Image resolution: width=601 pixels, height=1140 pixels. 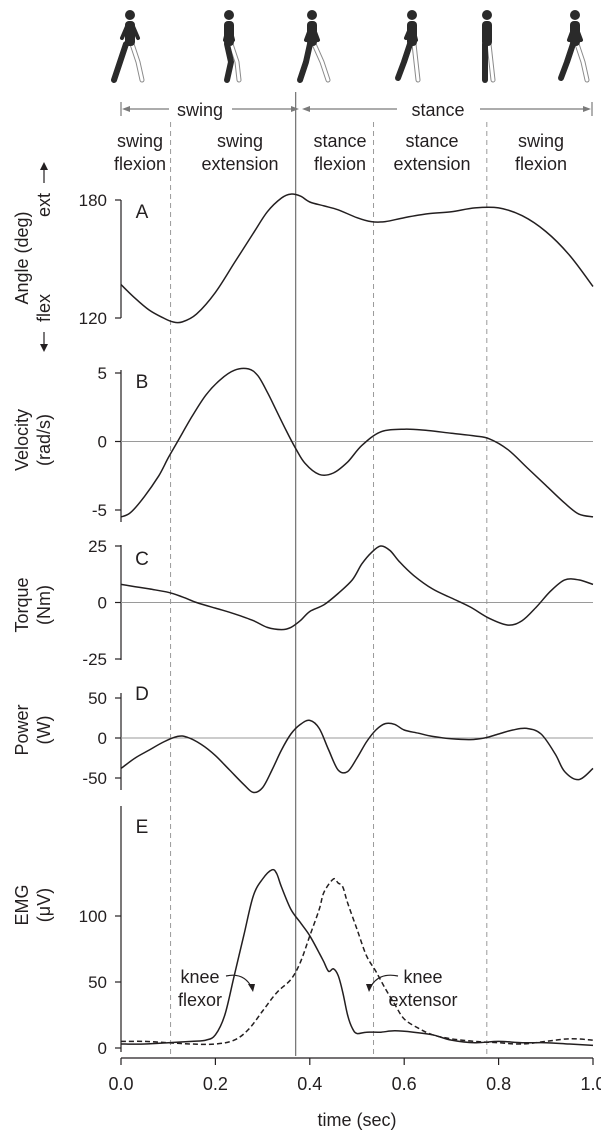 What do you see at coordinates (102, 373) in the screenshot?
I see `y-tick-label: 5` at bounding box center [102, 373].